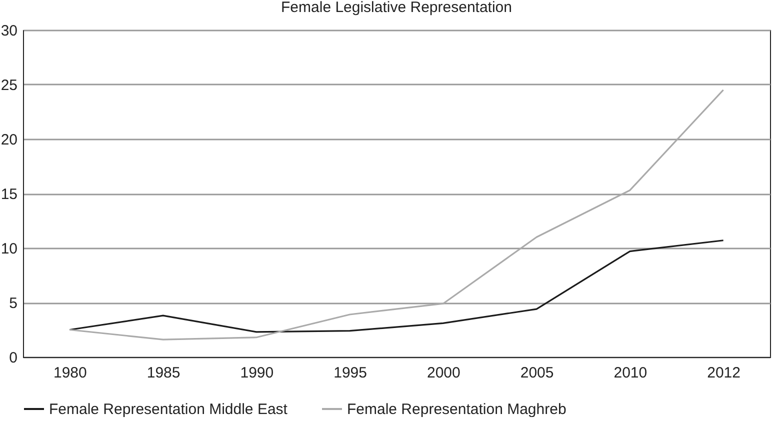 This screenshot has height=442, width=784. Describe the element at coordinates (443, 373) in the screenshot. I see `x-tick-label: 2000` at that location.